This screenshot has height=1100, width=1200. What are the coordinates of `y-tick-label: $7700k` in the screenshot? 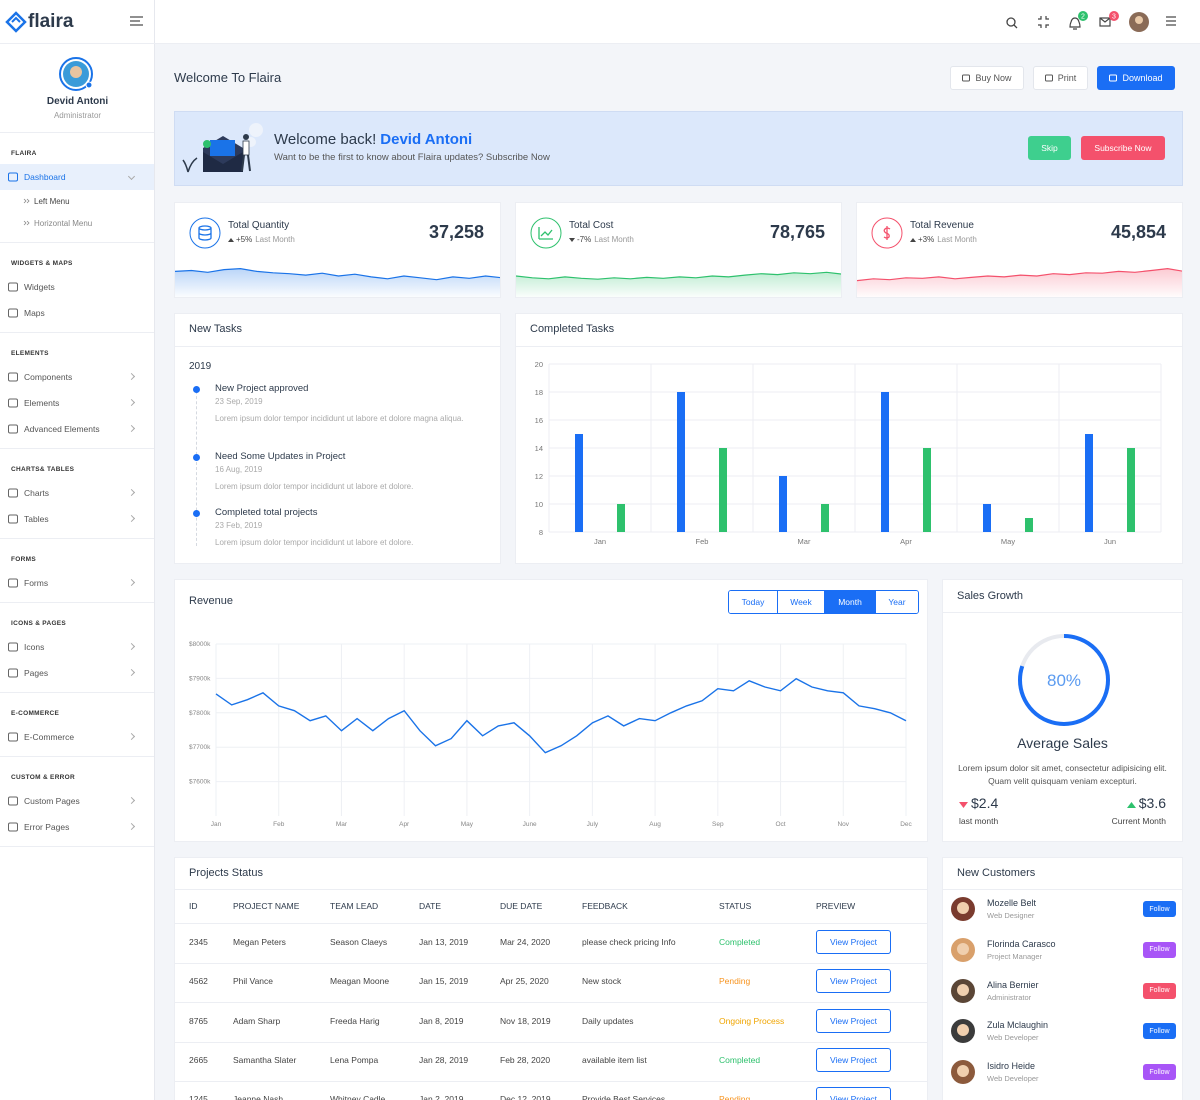 It's located at (200, 747).